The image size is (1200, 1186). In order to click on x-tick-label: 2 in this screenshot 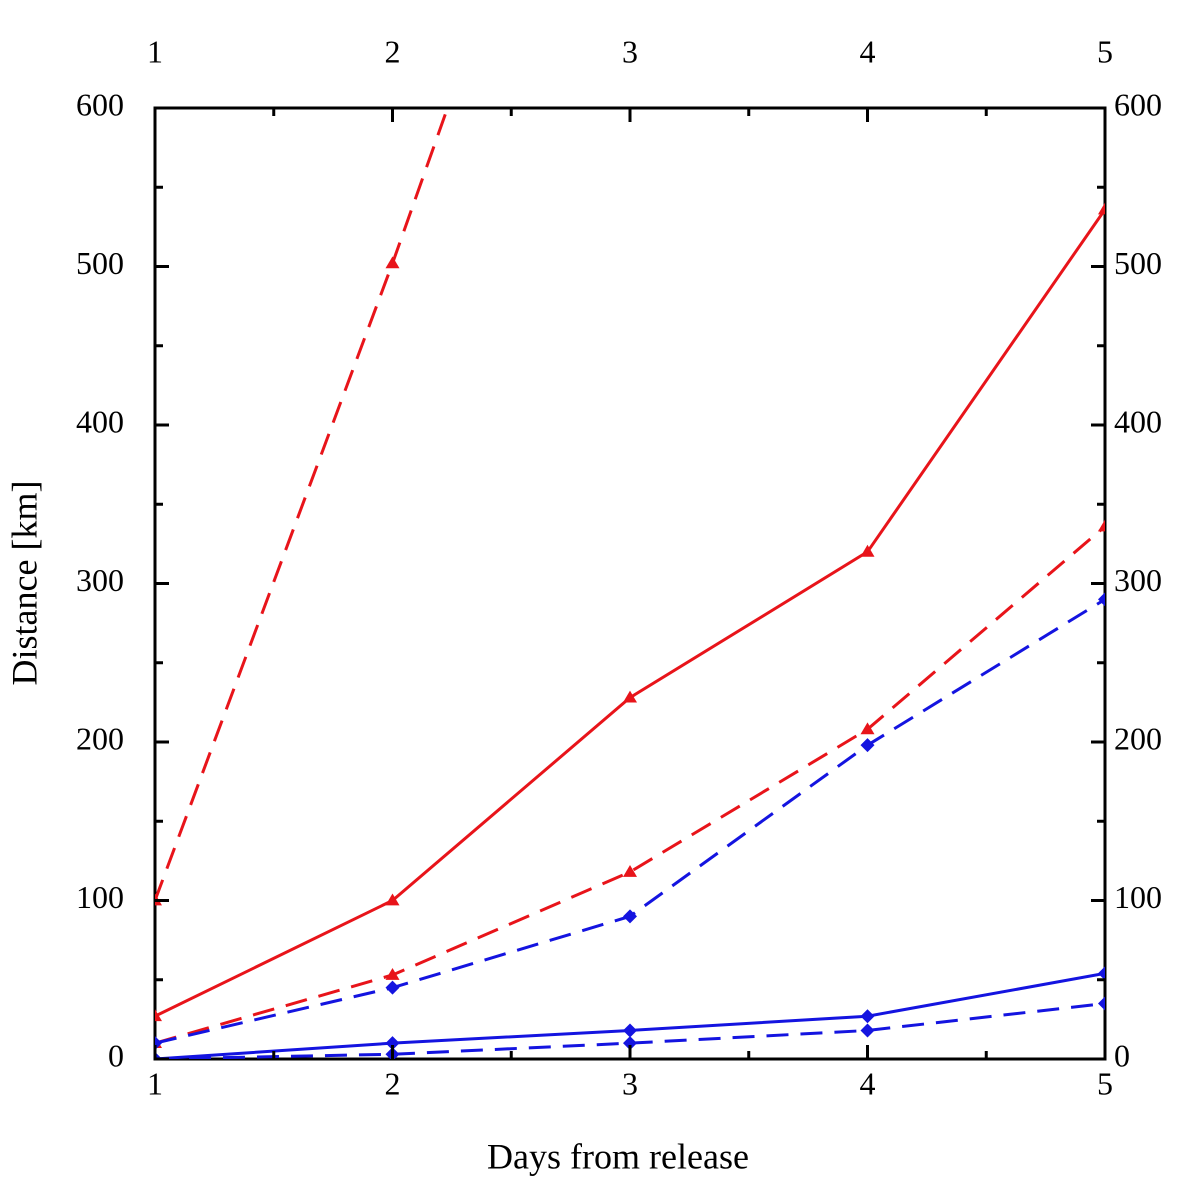, I will do `click(393, 1083)`.